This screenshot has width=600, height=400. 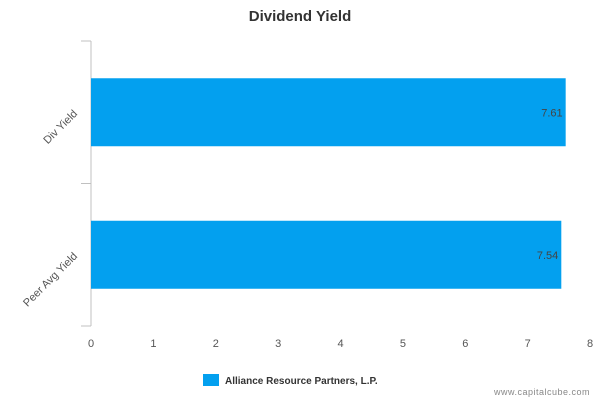 What do you see at coordinates (216, 344) in the screenshot?
I see `x-tick-label: 2` at bounding box center [216, 344].